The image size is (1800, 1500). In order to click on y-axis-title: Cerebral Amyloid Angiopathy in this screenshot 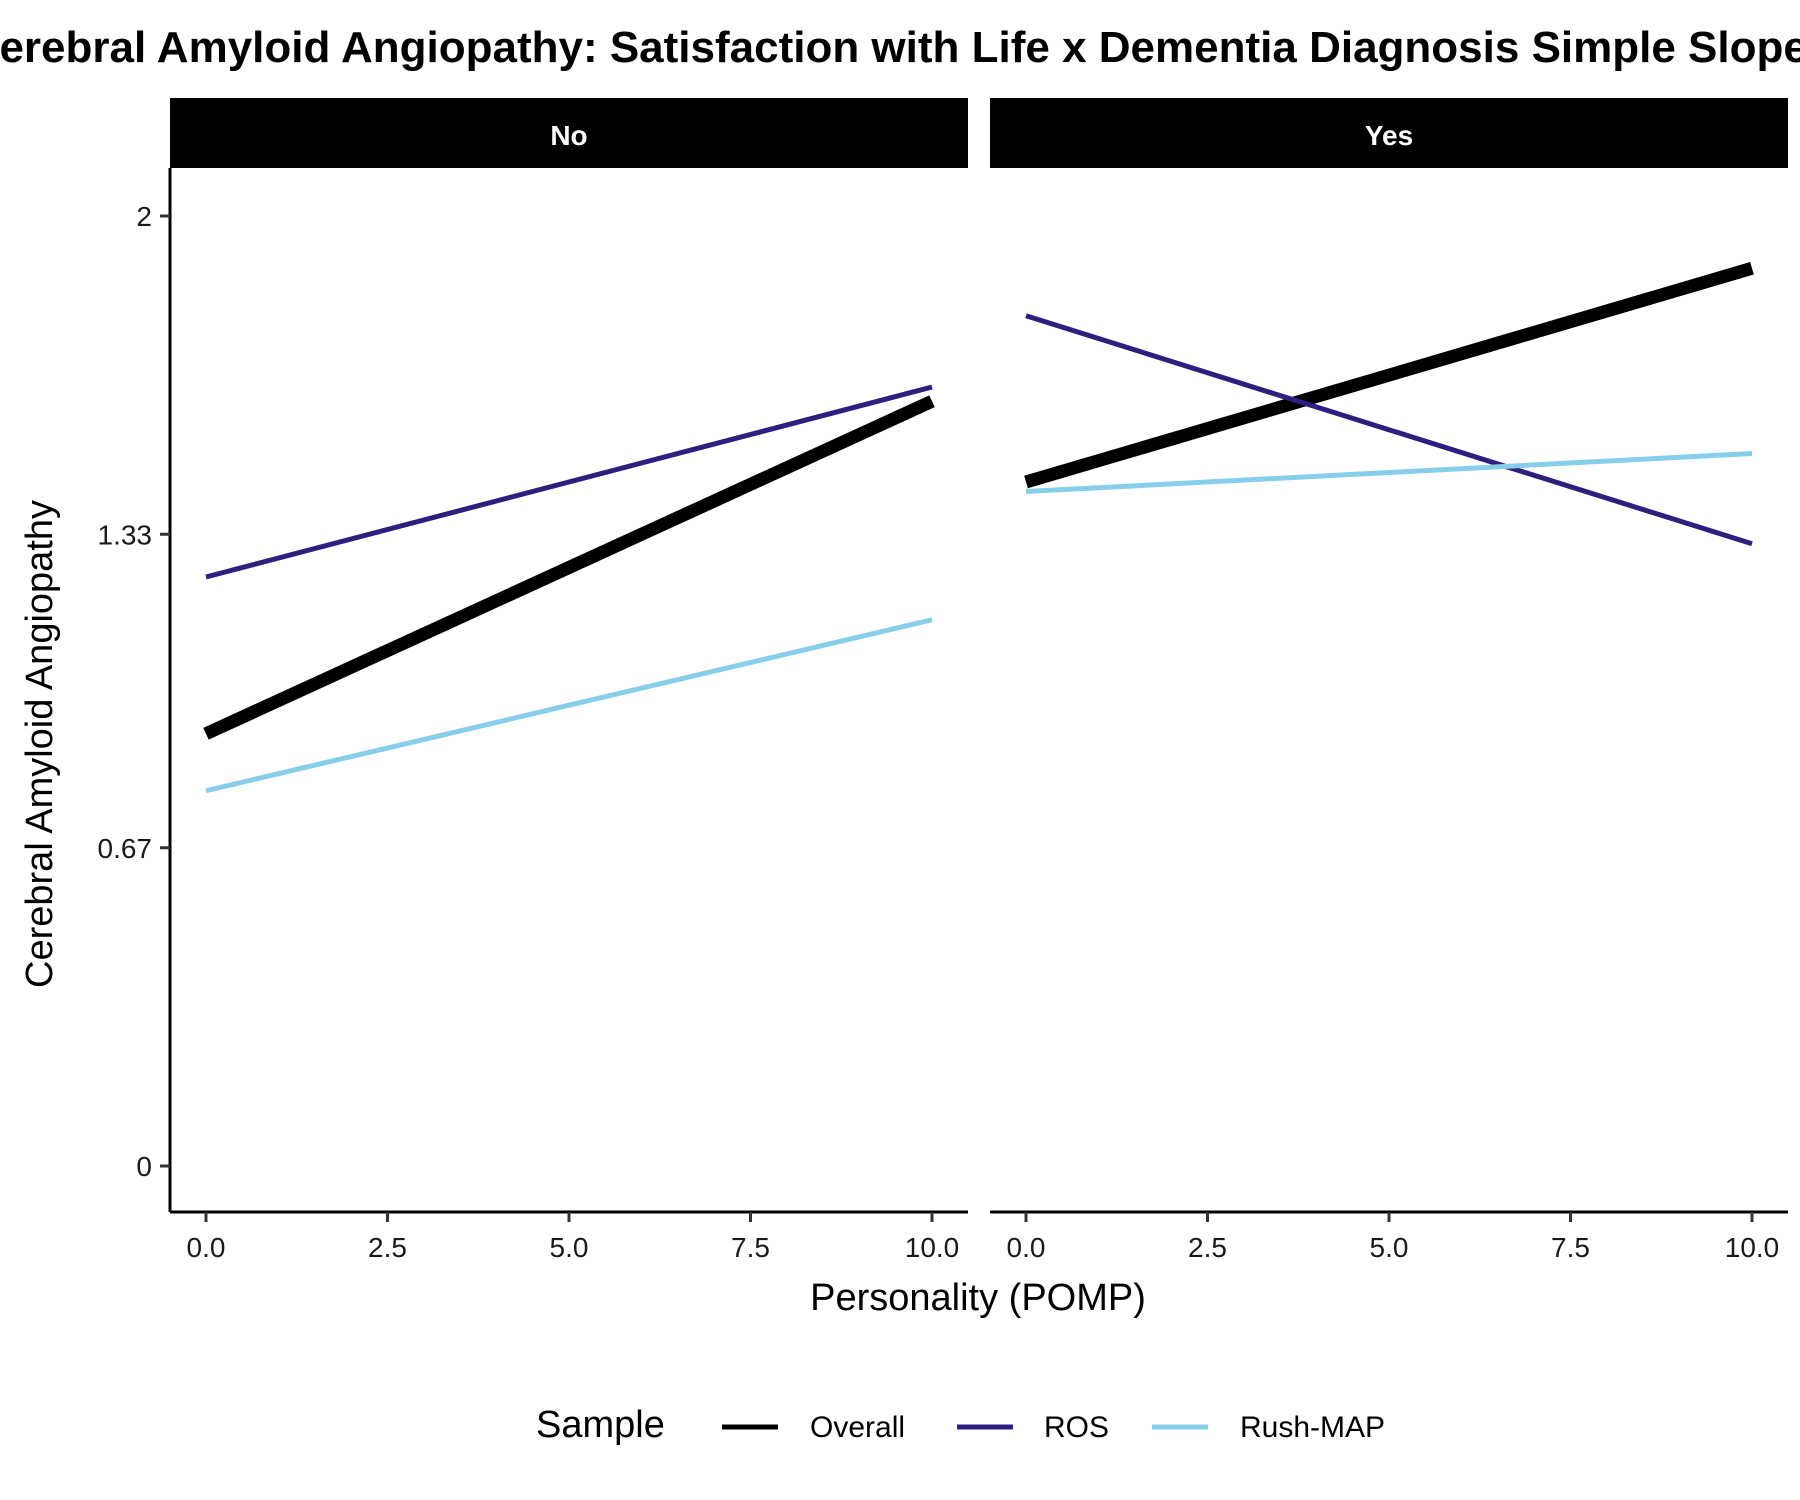, I will do `click(40, 744)`.